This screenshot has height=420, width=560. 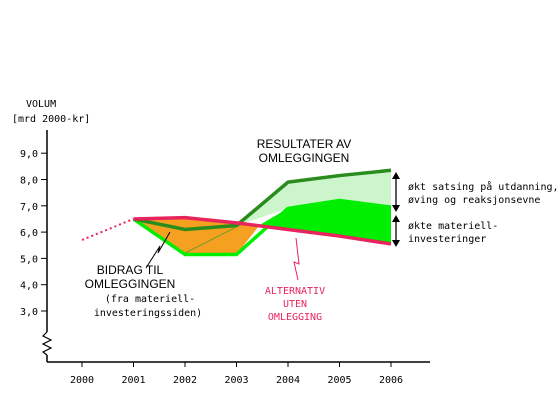 What do you see at coordinates (296, 259) in the screenshot?
I see `alternativ-pointer` at bounding box center [296, 259].